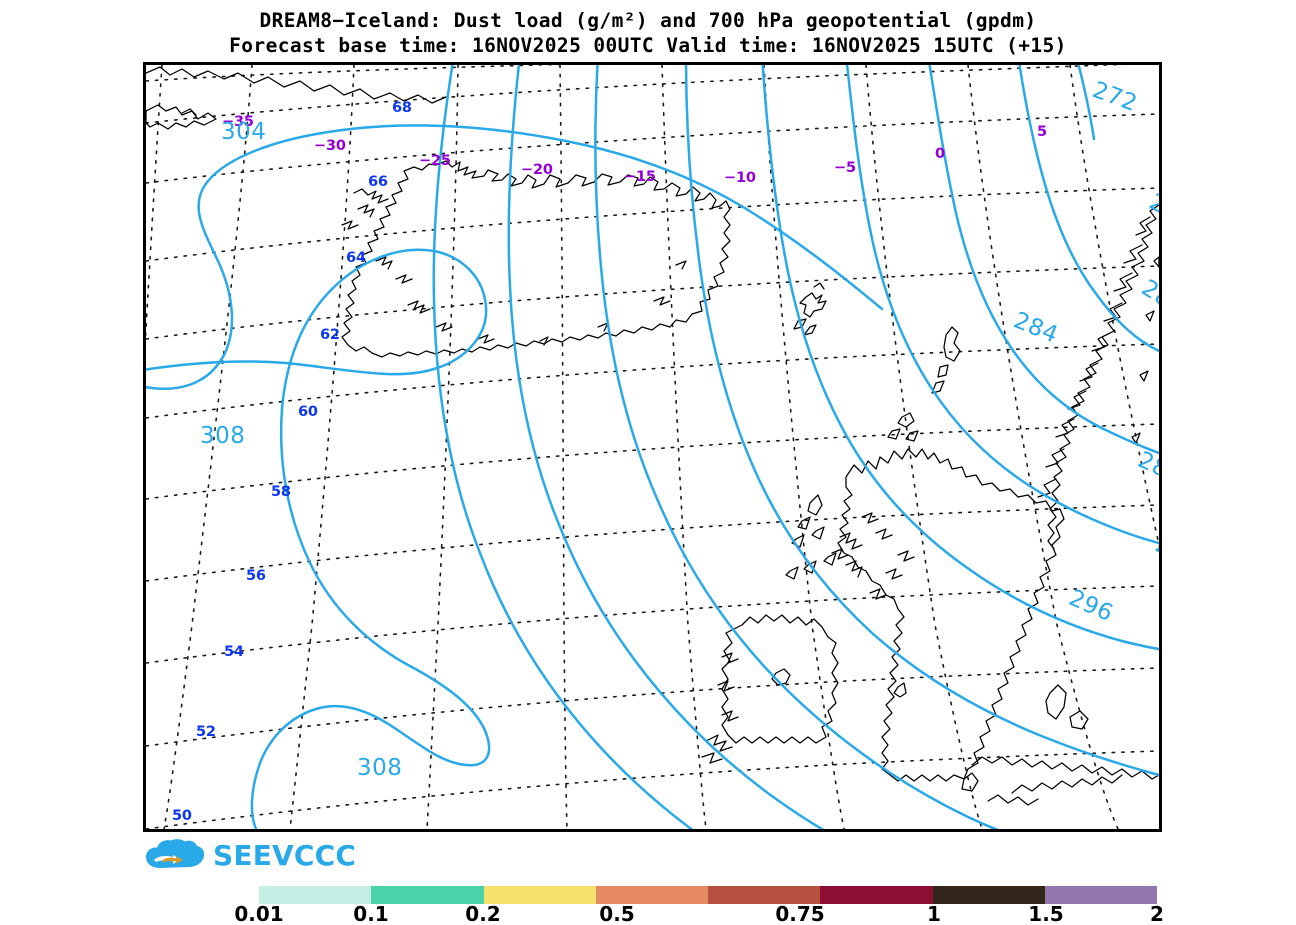 This screenshot has height=925, width=1296. I want to click on colorbar-tick-labels: 0.01 0.1 0.2 0.5 0.75 1 1.5 2, so click(648, 914).